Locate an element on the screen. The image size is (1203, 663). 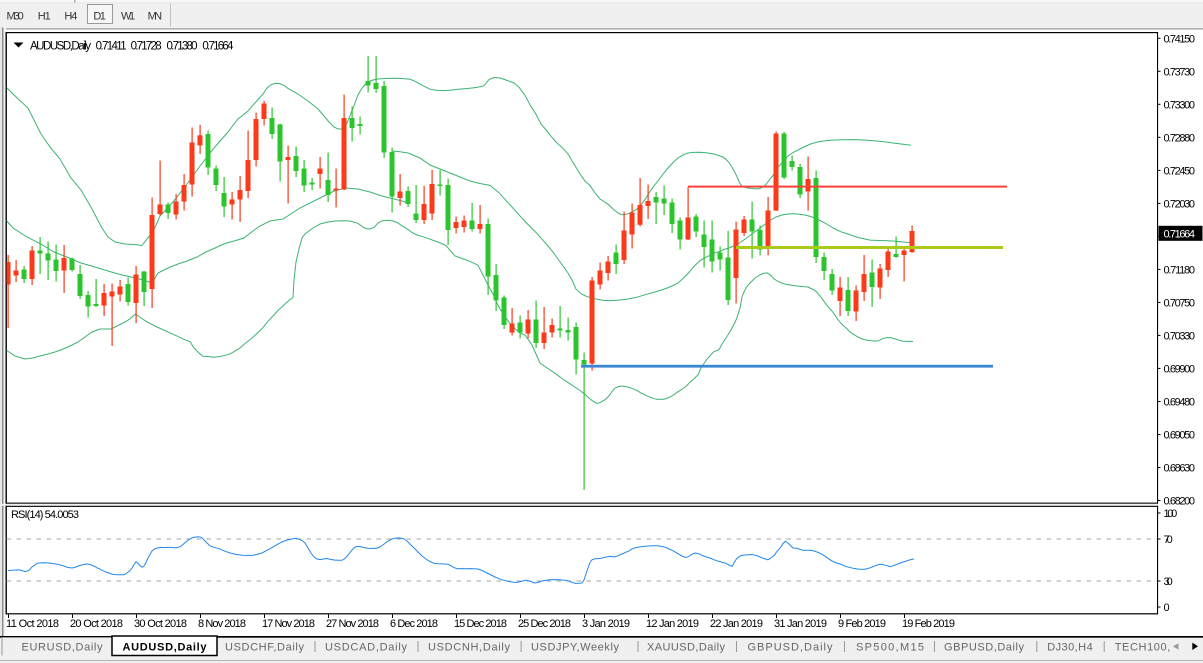
svg-text: USDCNH,Daily is located at coordinates (469, 648).